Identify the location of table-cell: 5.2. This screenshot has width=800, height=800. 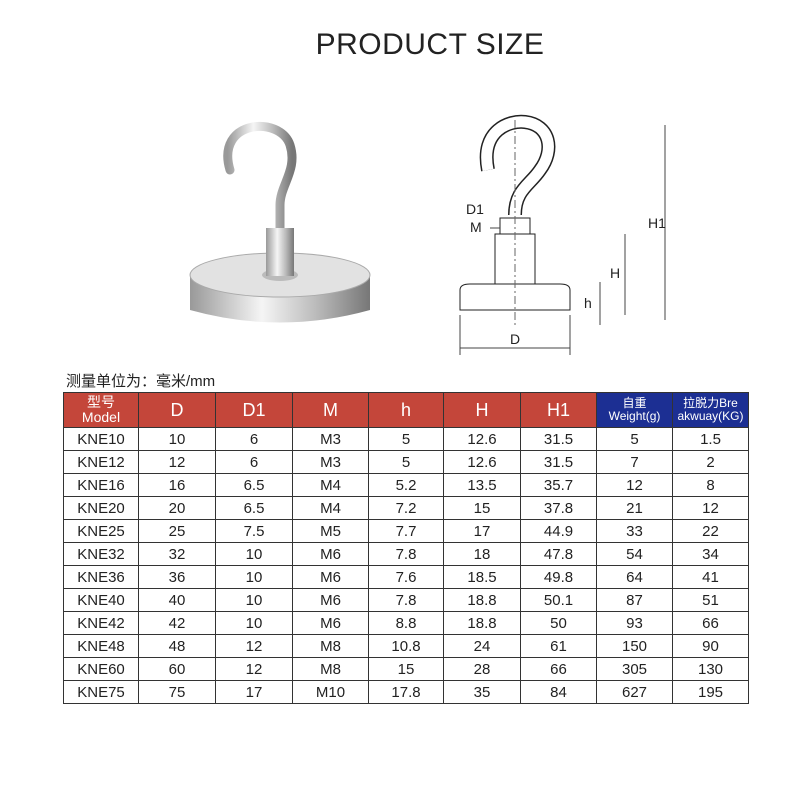
(406, 485).